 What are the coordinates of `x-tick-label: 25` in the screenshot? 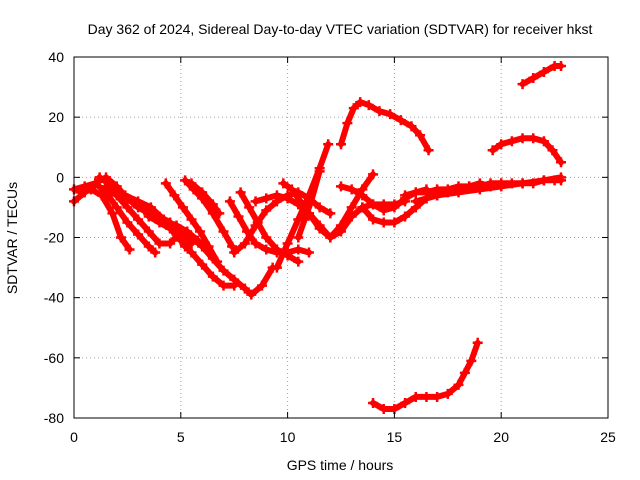 It's located at (608, 437).